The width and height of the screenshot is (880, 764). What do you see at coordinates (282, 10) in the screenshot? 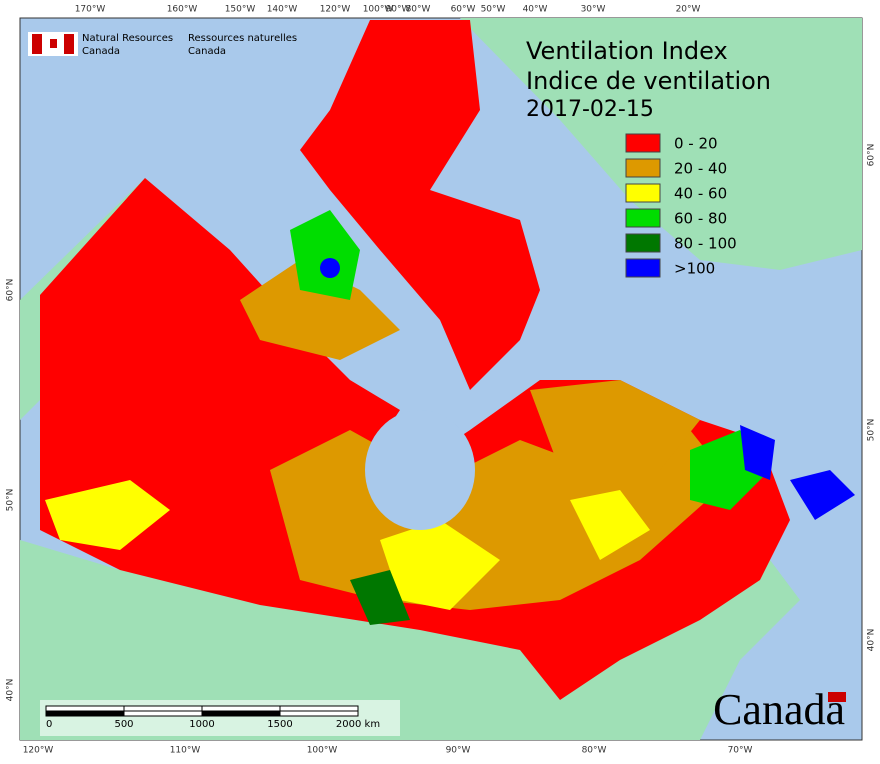
I see `lon-label: 140°W` at bounding box center [282, 10].